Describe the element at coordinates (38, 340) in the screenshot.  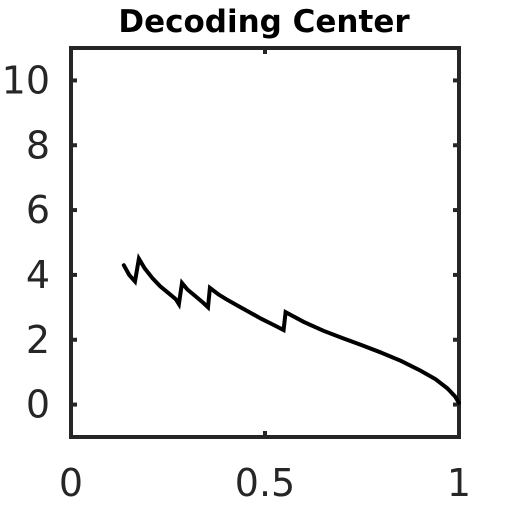
I see `y-tick-label: 2` at that location.